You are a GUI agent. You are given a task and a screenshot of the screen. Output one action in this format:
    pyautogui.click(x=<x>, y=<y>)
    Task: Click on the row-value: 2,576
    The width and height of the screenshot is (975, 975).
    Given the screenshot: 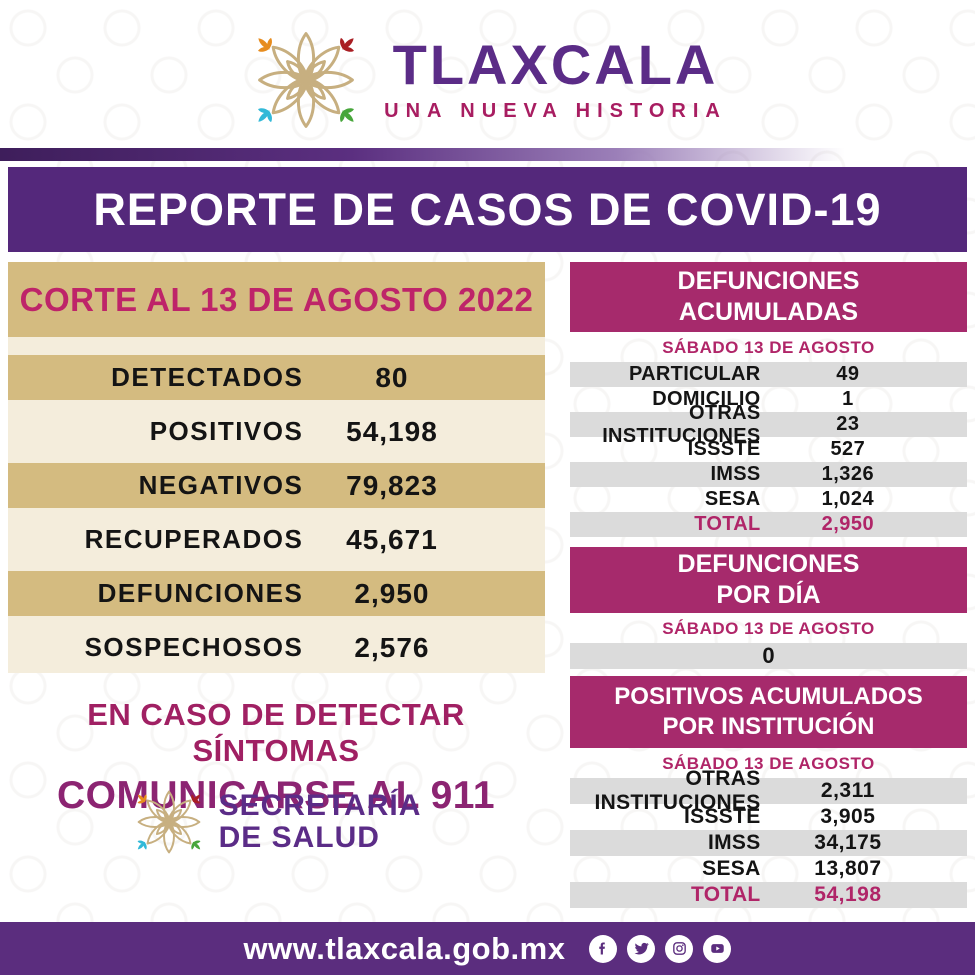 What is the action you would take?
    pyautogui.click(x=392, y=647)
    